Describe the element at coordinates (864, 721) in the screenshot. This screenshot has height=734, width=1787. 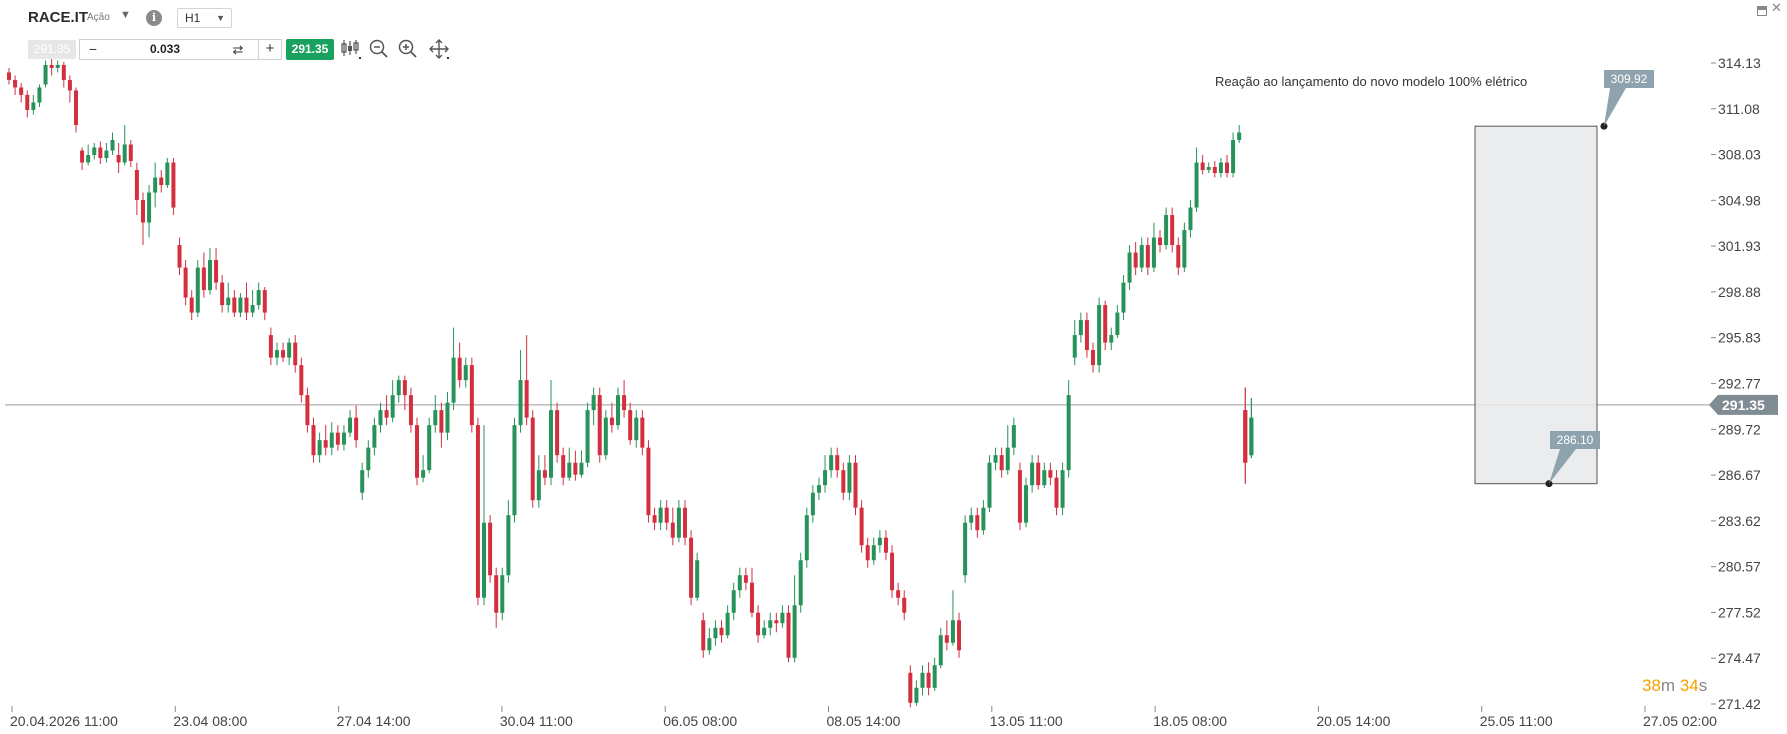
I see `x-tick-label: 08.05 14:00` at that location.